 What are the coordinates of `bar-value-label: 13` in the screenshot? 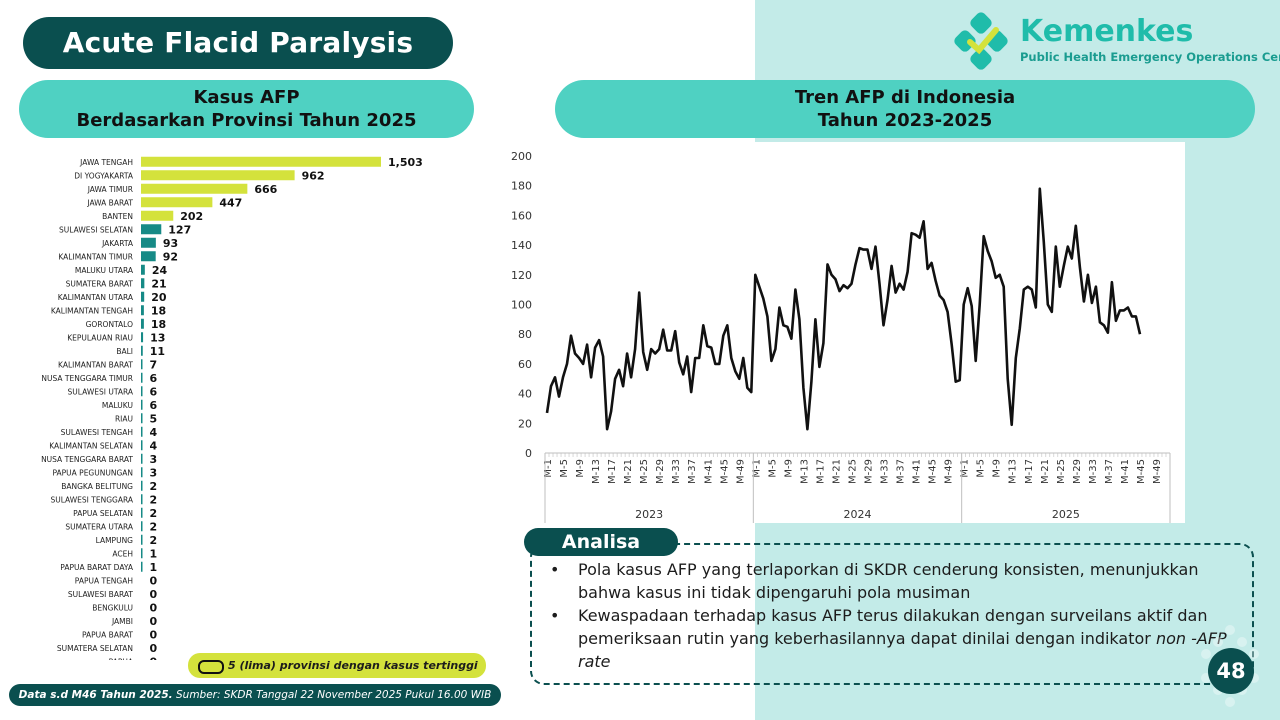 It's located at (157, 337).